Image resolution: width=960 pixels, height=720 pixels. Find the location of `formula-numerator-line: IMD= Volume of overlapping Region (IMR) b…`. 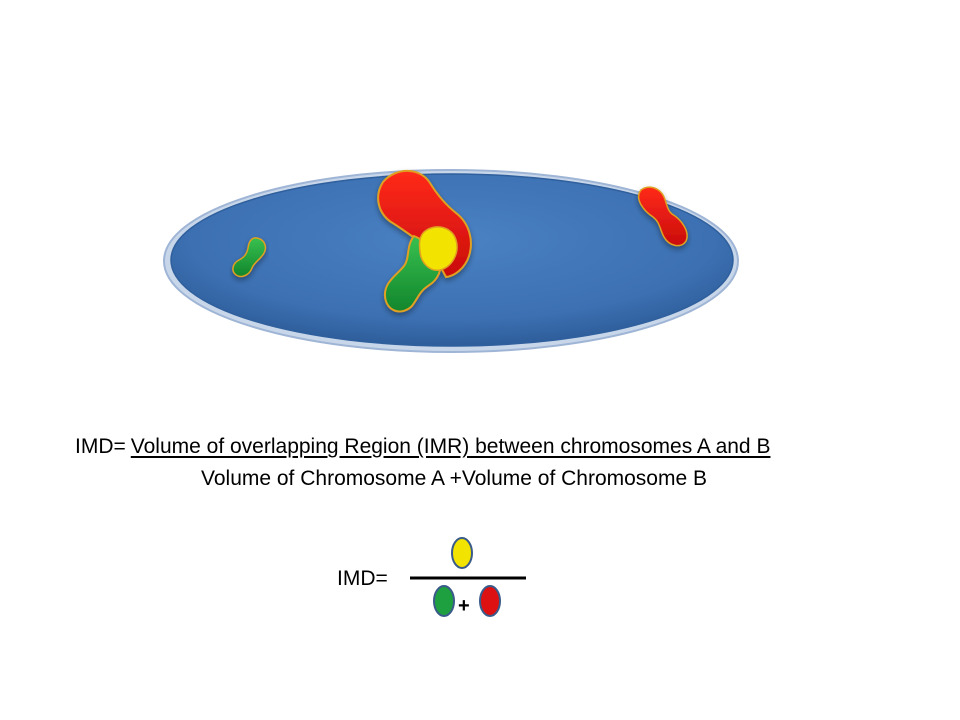

formula-numerator-line: IMD= Volume of overlapping Region (IMR) b… is located at coordinates (422, 447).